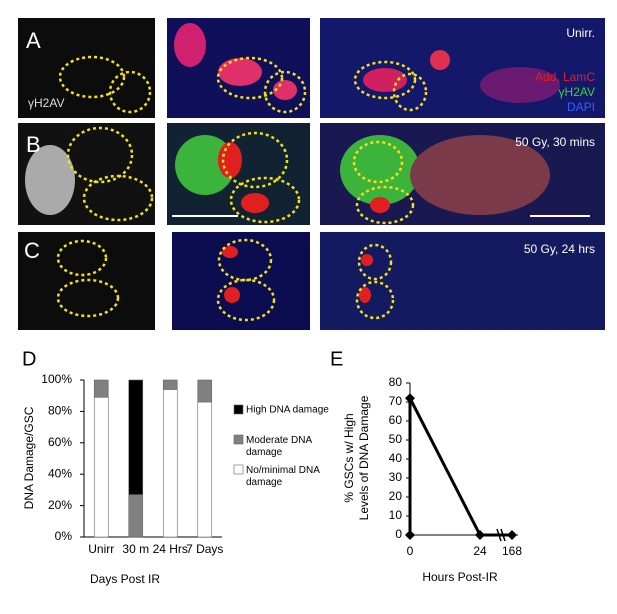 The image size is (617, 614). Describe the element at coordinates (46, 103) in the screenshot. I see `stain-label: γH2AV` at that location.